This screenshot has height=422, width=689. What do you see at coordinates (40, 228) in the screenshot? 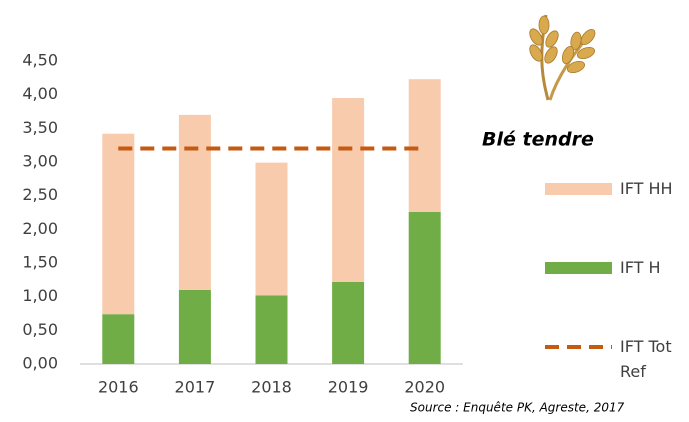
I see `y-tick-label: 2,00` at bounding box center [40, 228].